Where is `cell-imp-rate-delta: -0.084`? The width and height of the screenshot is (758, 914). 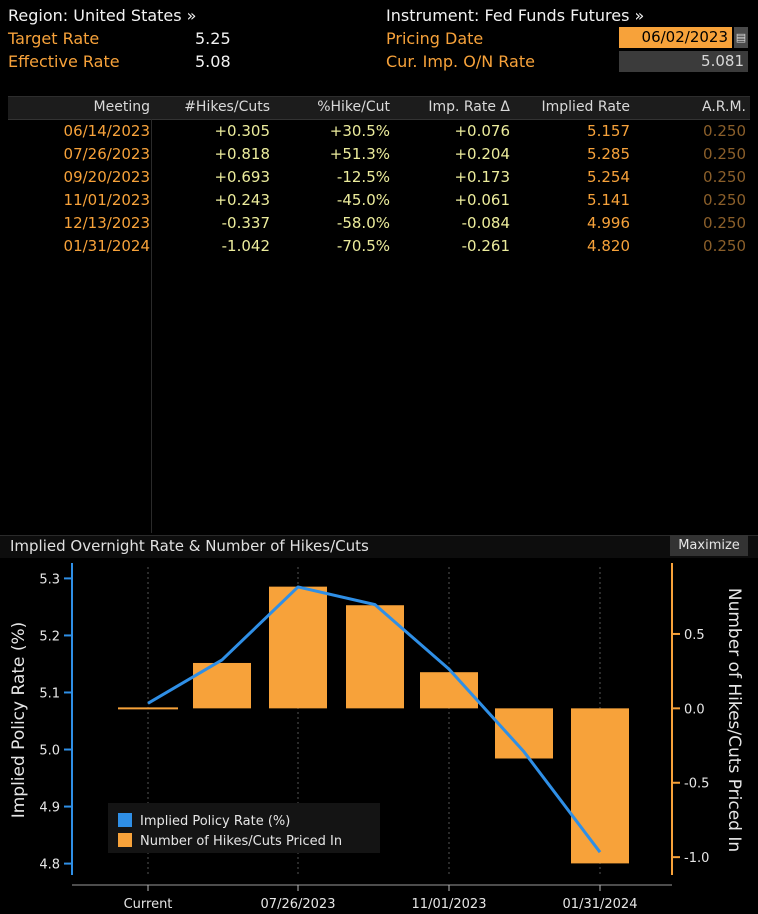 cell-imp-rate-delta: -0.084 is located at coordinates (485, 223).